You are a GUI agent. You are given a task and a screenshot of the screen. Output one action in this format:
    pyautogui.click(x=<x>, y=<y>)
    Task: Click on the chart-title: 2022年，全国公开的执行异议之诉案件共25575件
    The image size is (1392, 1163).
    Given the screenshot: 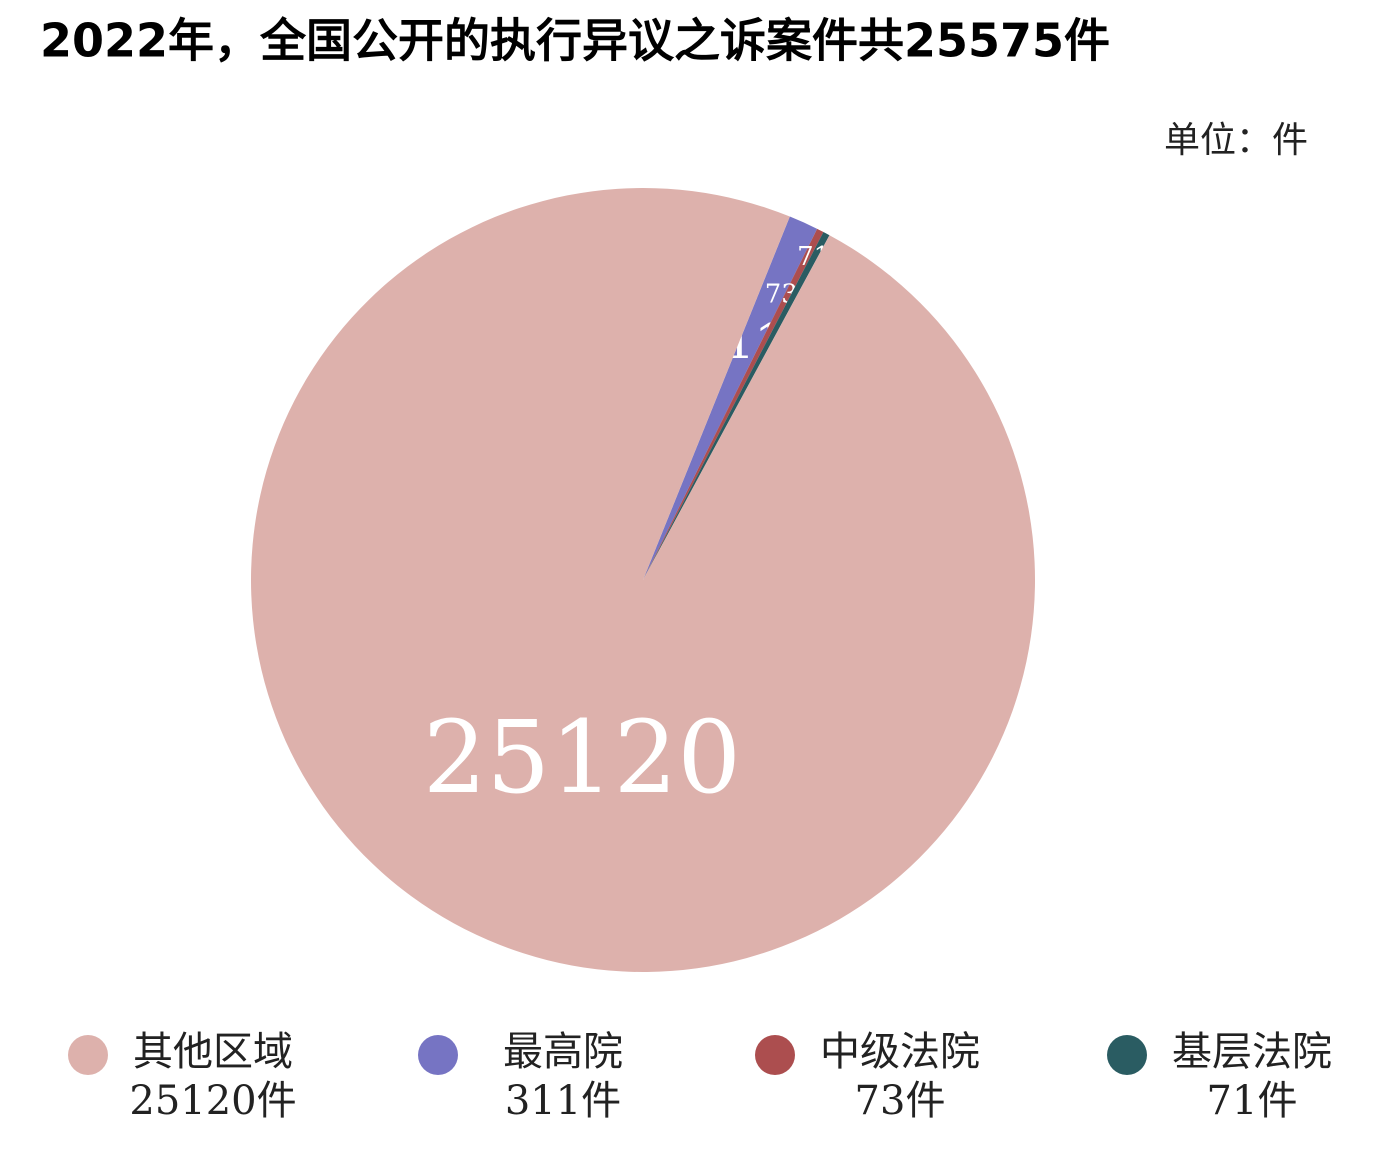 What is the action you would take?
    pyautogui.click(x=575, y=41)
    